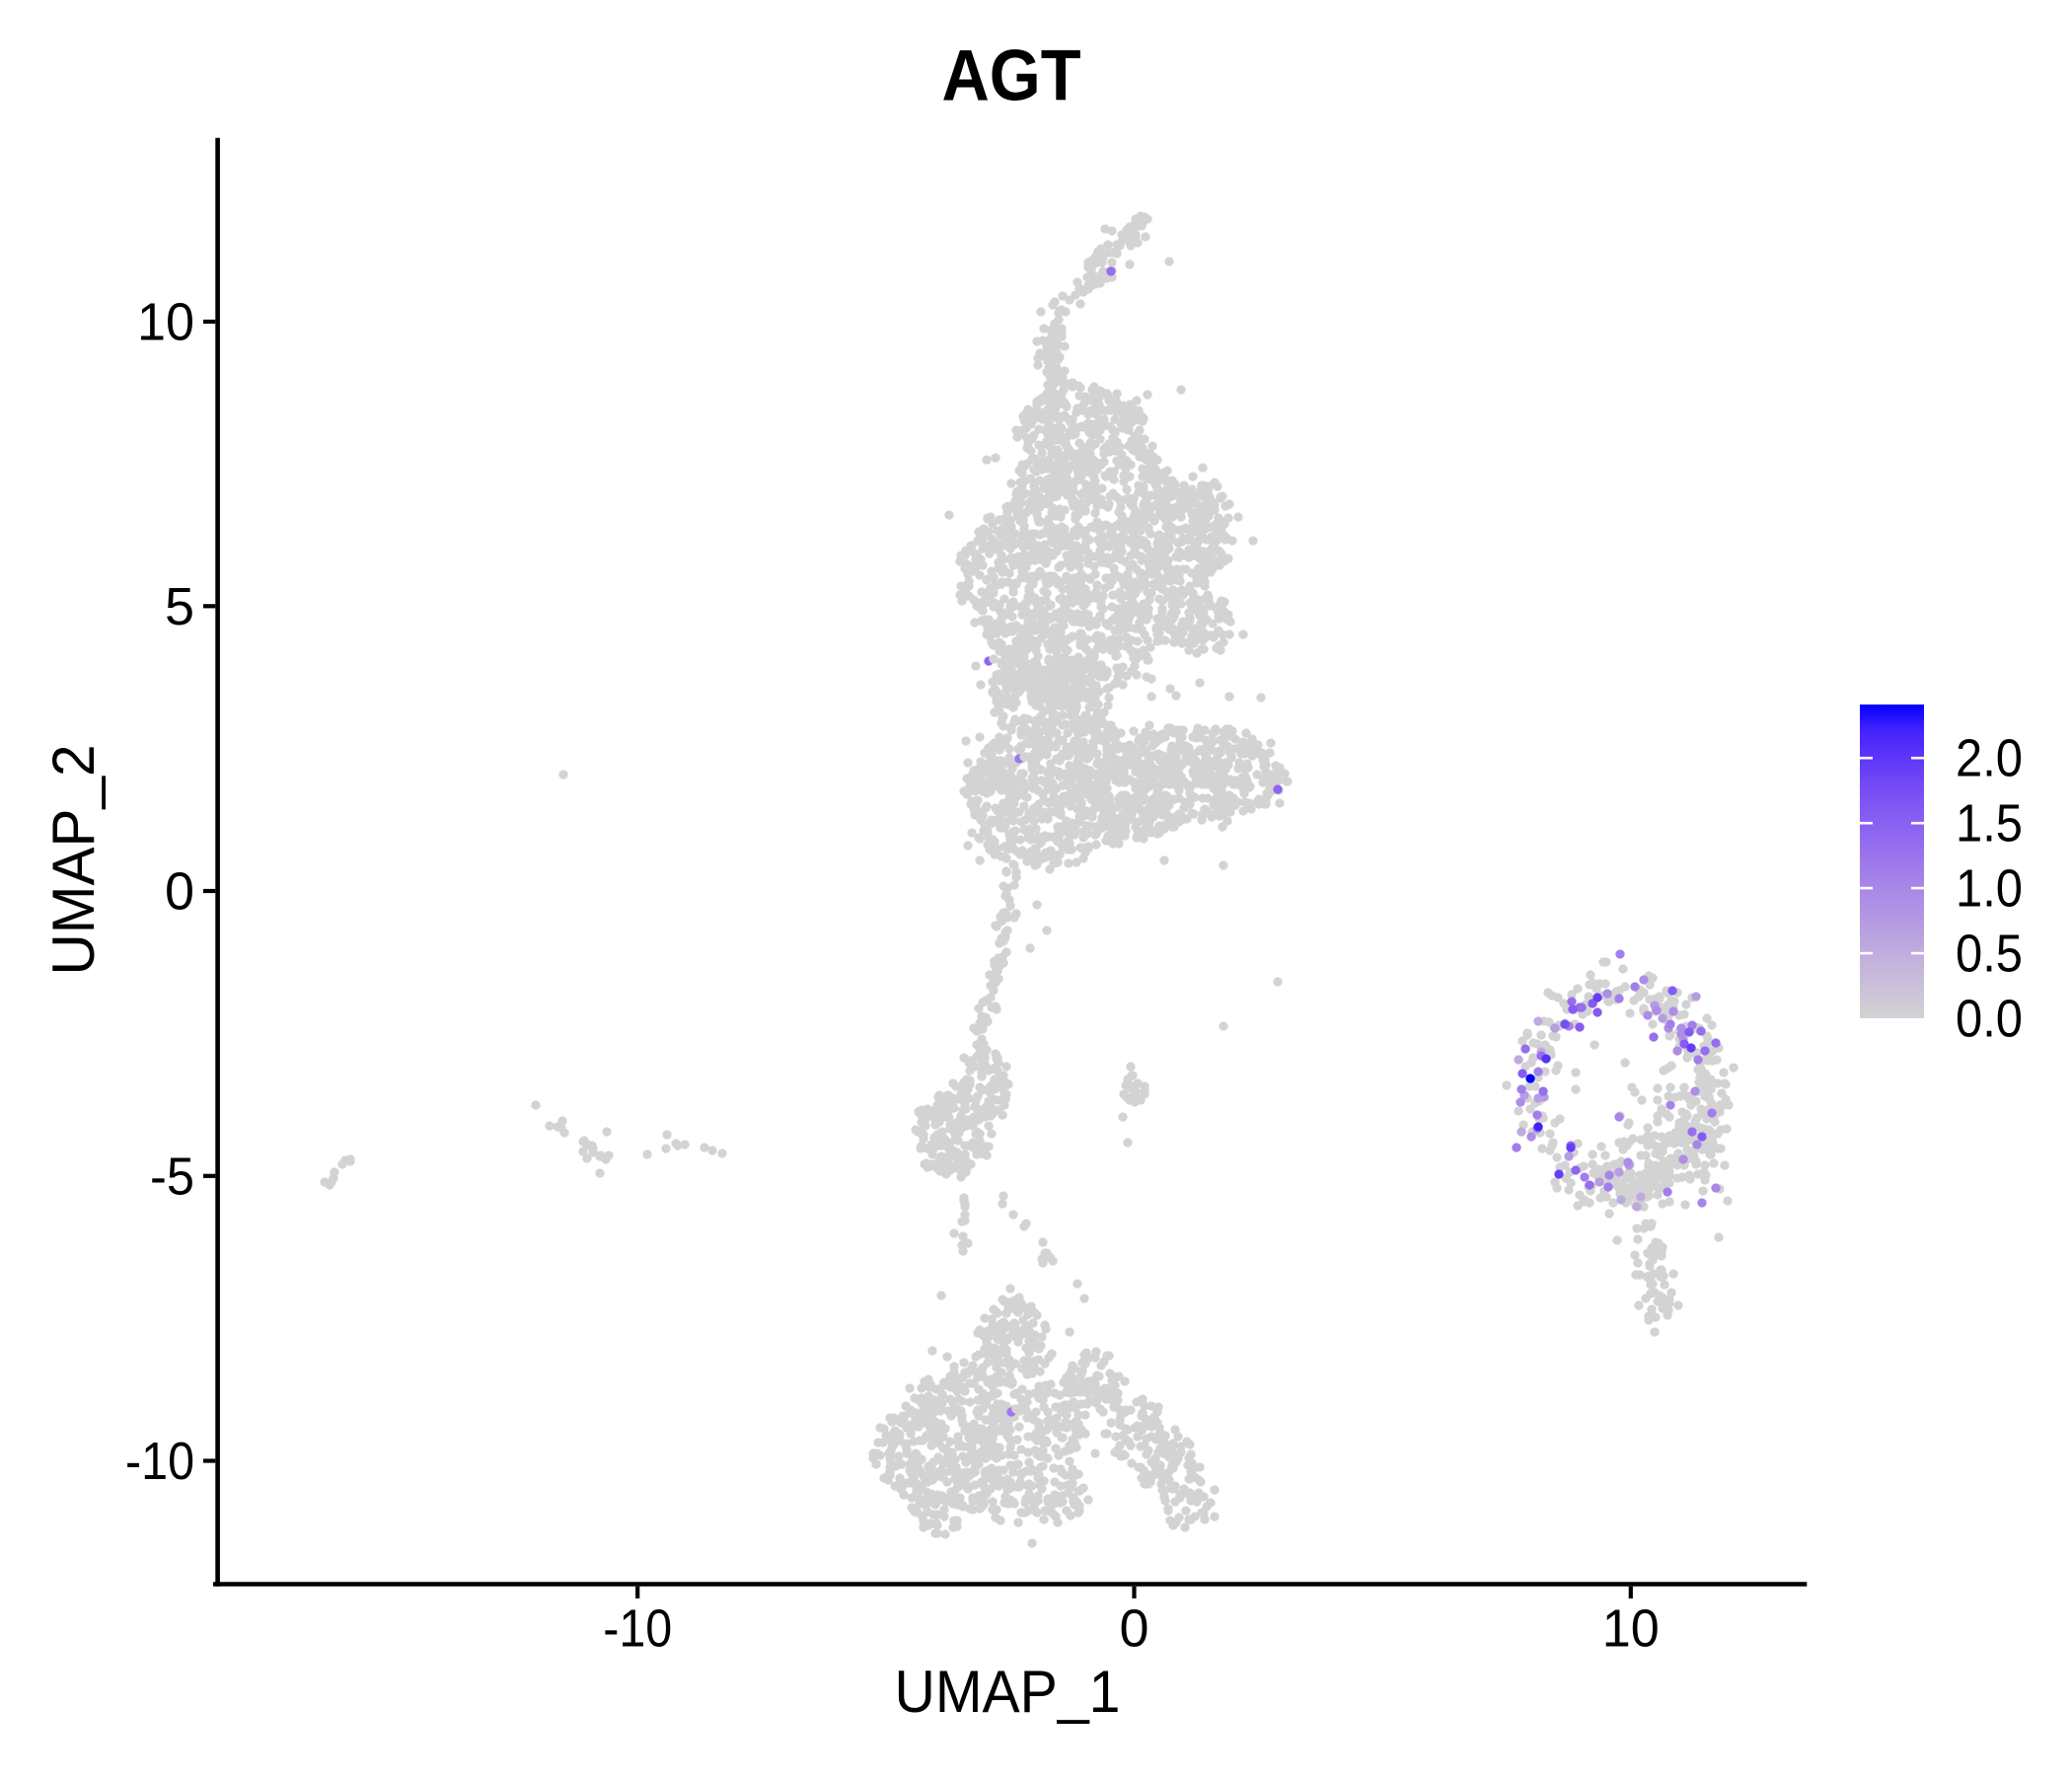 This screenshot has width=2072, height=1781. Describe the element at coordinates (1990, 823) in the screenshot. I see `svg-text: 1.5` at that location.